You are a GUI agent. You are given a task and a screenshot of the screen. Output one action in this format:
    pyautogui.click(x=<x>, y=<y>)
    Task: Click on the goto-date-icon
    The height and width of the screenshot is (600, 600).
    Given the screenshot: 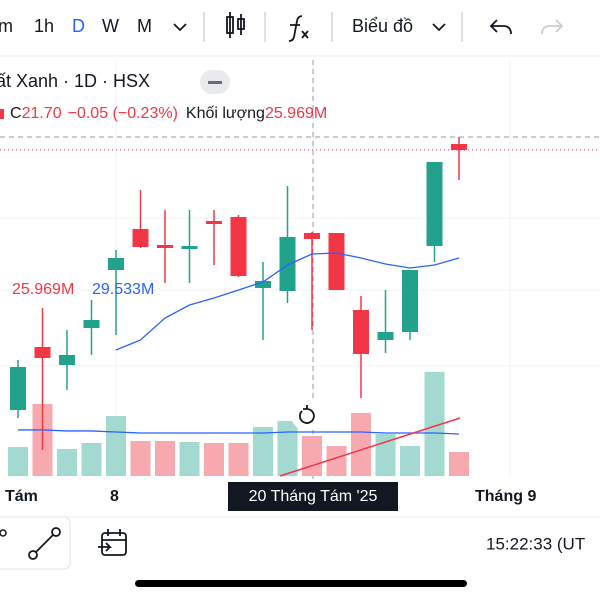 What is the action you would take?
    pyautogui.click(x=112, y=542)
    